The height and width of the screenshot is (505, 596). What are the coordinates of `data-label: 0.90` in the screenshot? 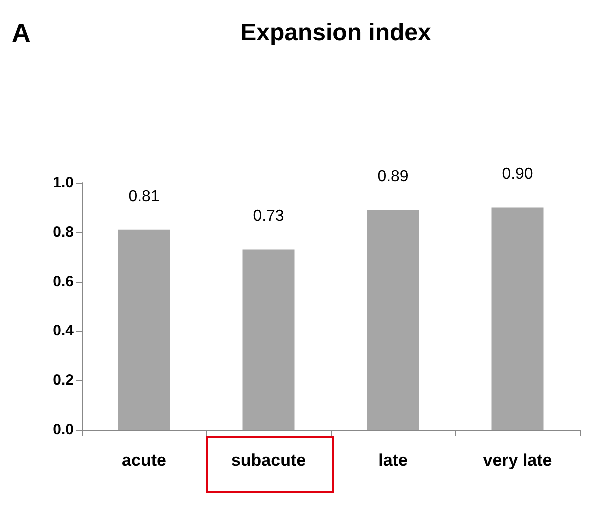 It's located at (518, 175).